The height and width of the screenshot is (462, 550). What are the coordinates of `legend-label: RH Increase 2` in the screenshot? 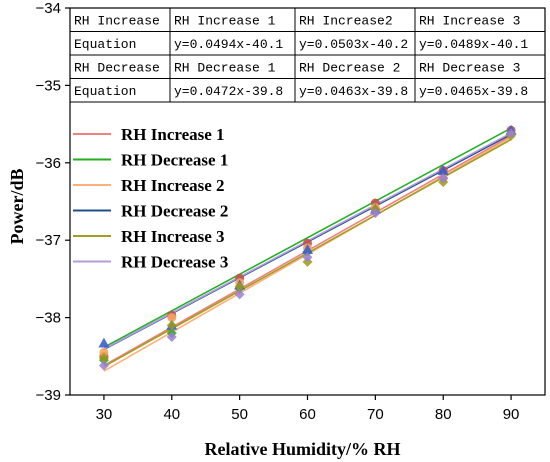 It's located at (173, 185).